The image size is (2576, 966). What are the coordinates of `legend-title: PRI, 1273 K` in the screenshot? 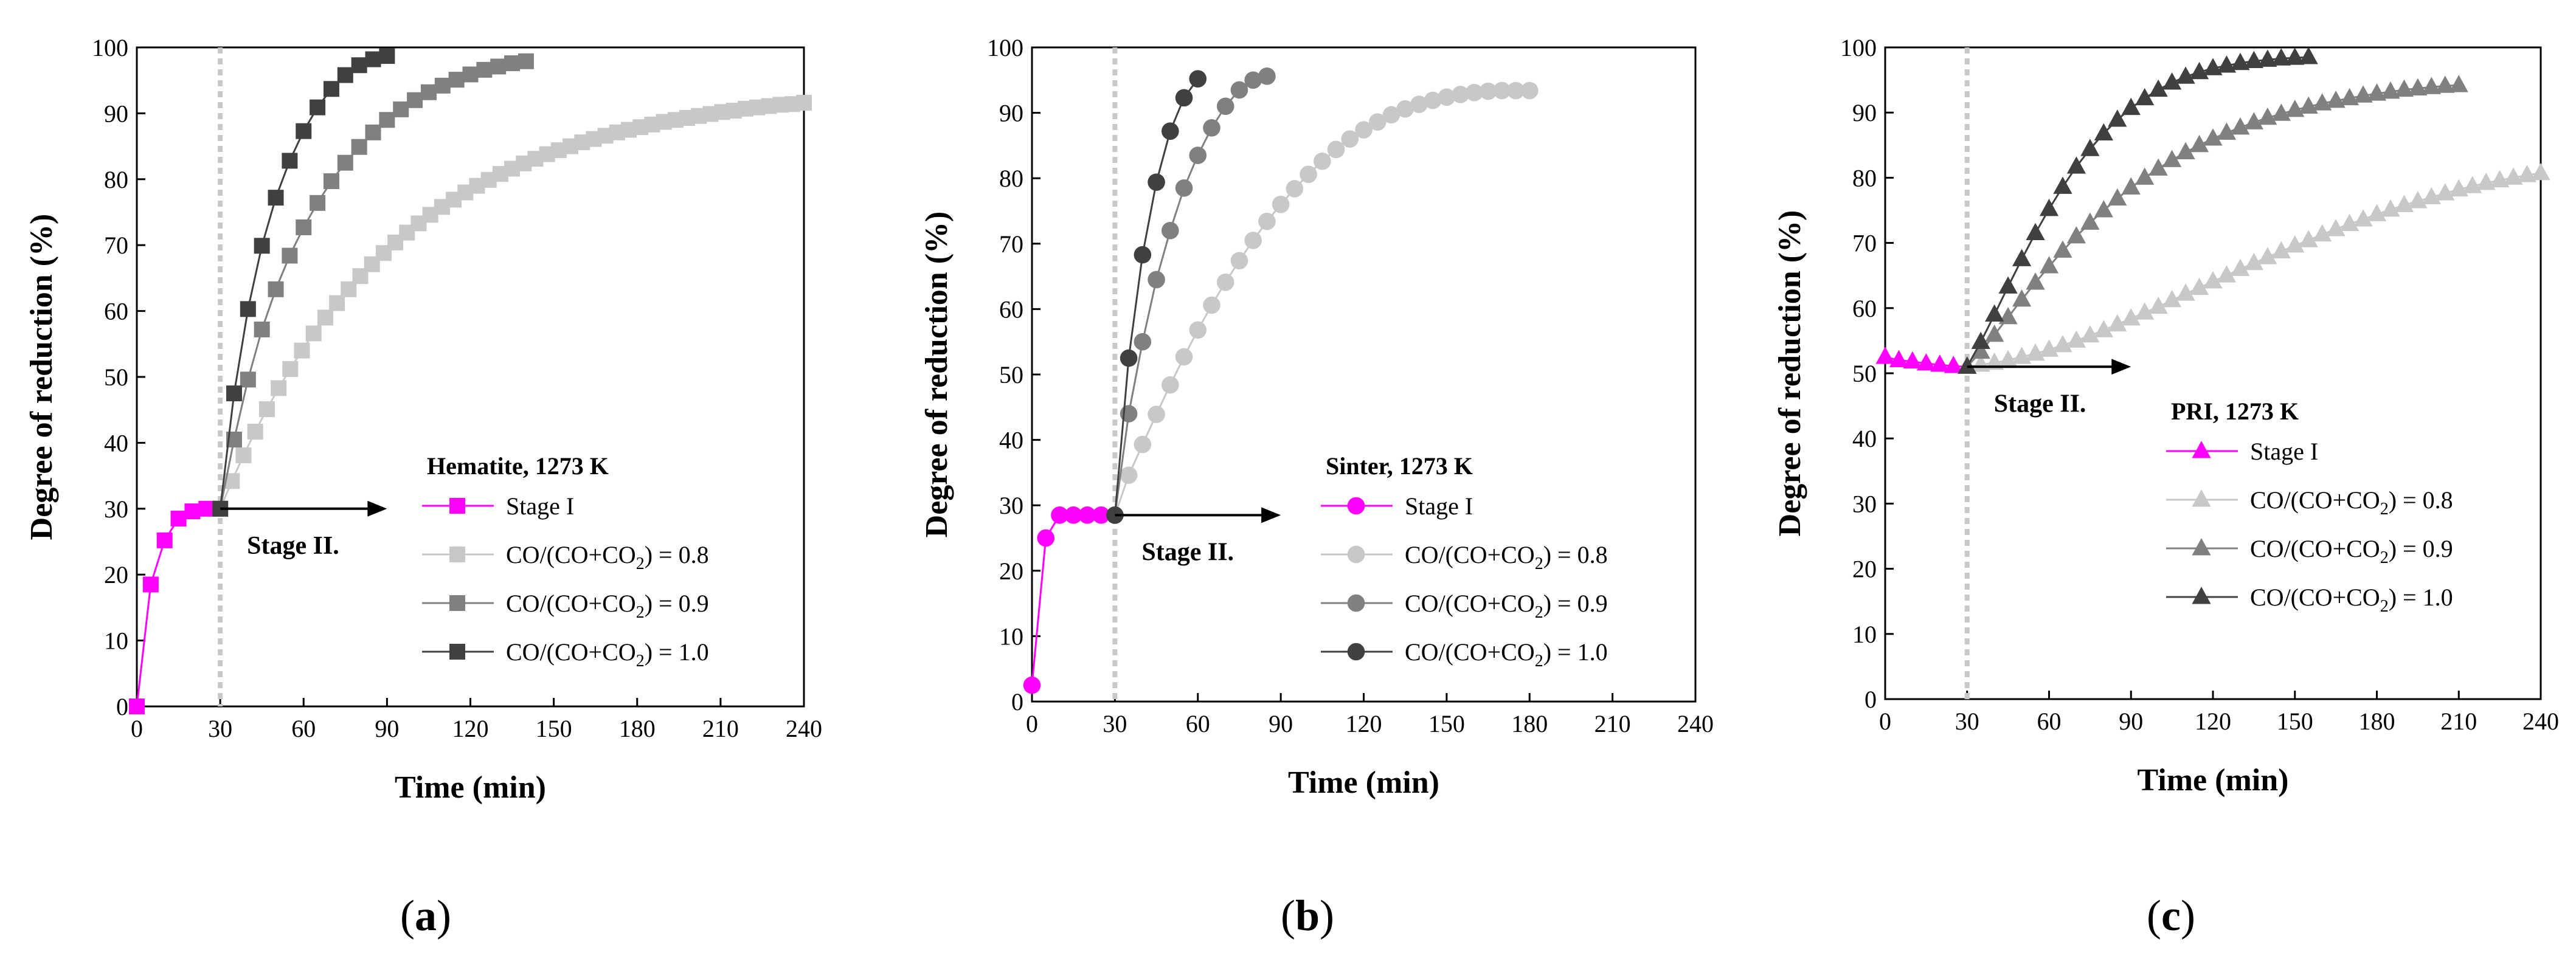 It's located at (2235, 411).